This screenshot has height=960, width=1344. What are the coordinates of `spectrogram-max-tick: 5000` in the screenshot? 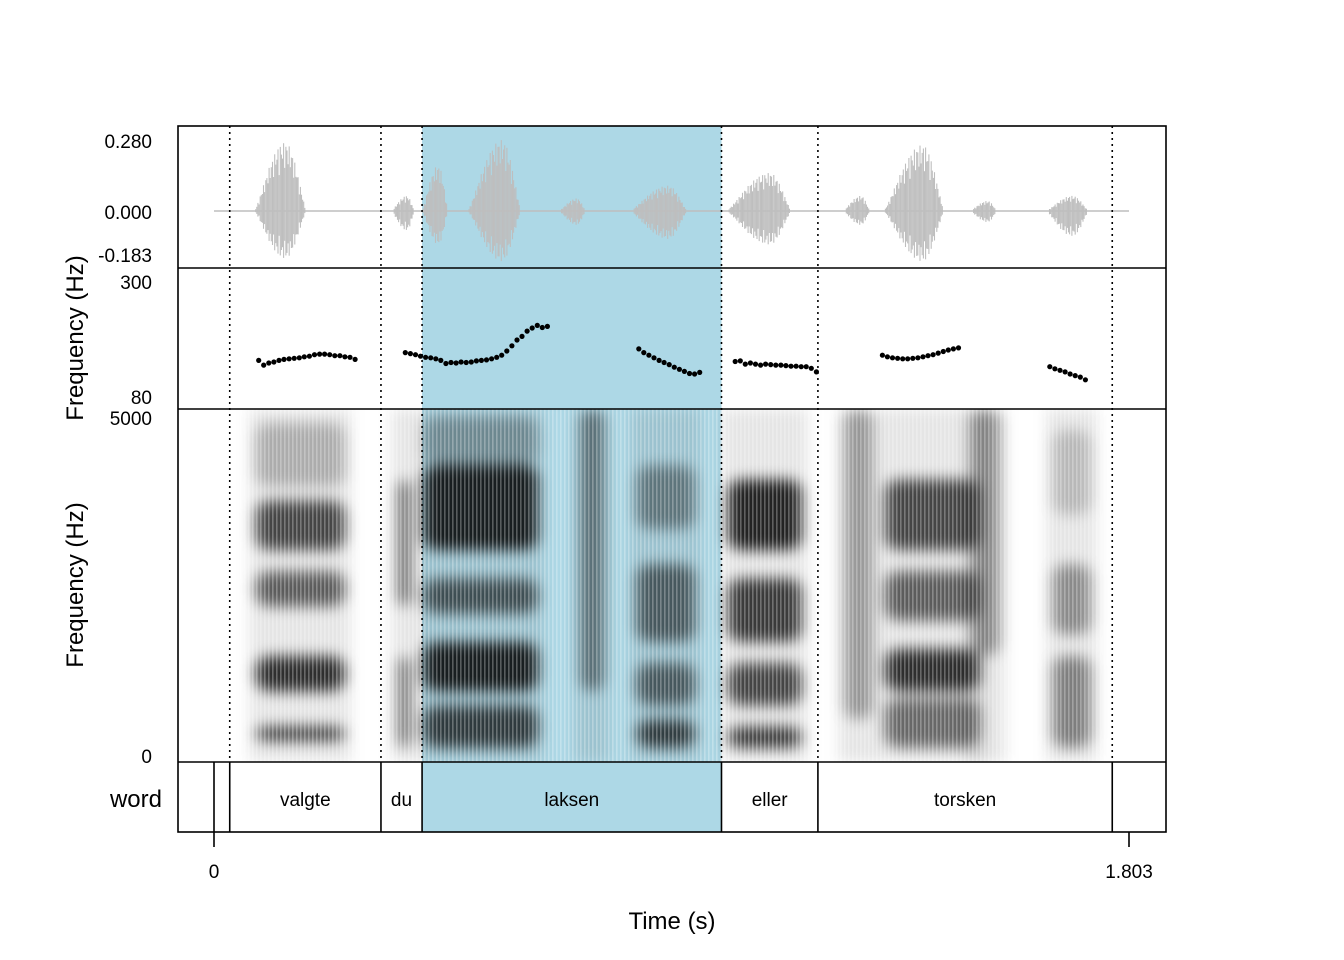 It's located at (131, 419).